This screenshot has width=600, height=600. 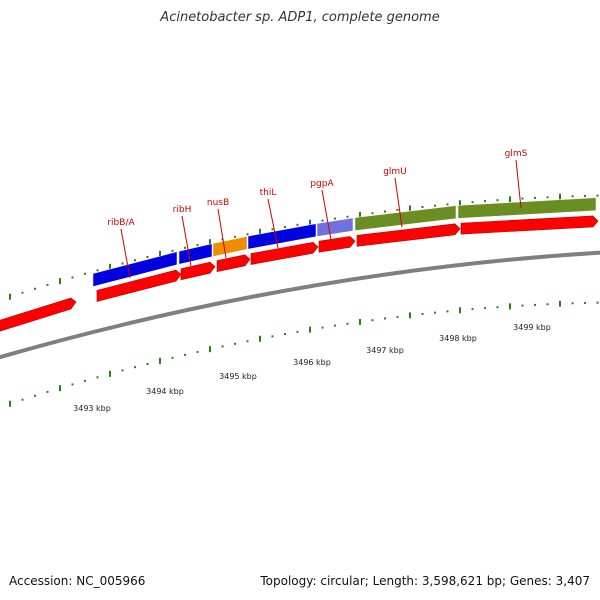 What do you see at coordinates (218, 203) in the screenshot?
I see `gene-label: nusB` at bounding box center [218, 203].